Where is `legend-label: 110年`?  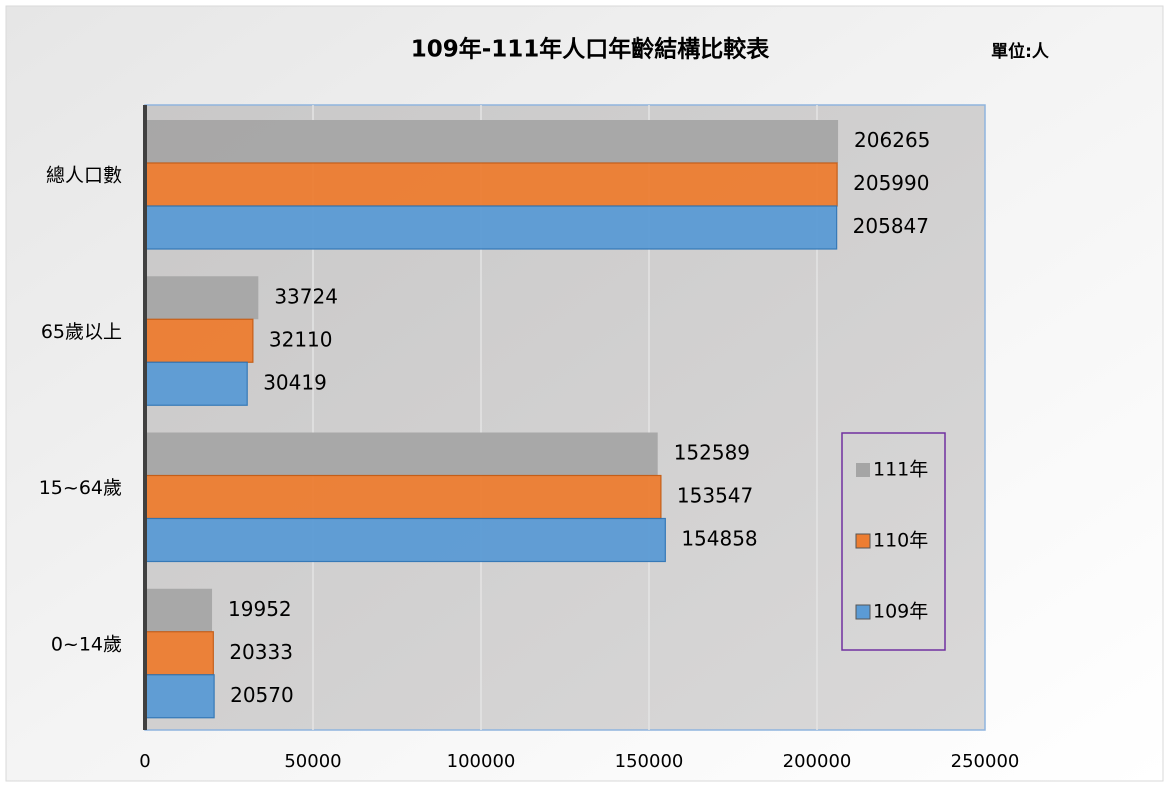 legend-label: 110年 is located at coordinates (900, 541).